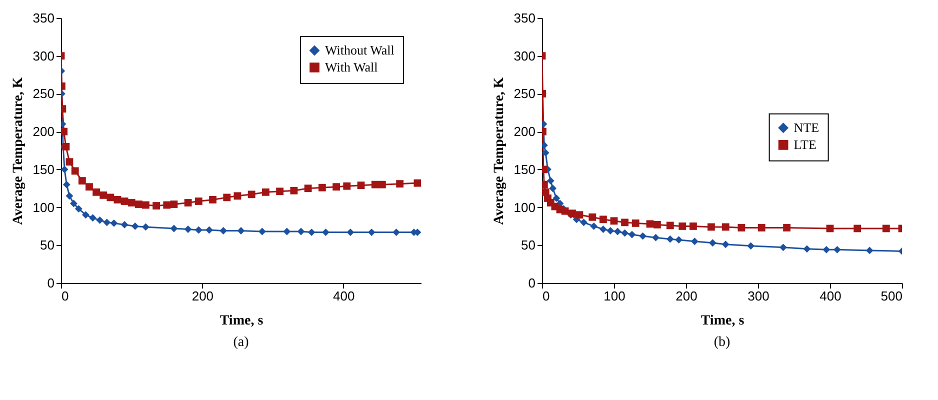 Image resolution: width=938 pixels, height=400 pixels. What do you see at coordinates (615, 296) in the screenshot?
I see `x-tick-label: 100` at bounding box center [615, 296].